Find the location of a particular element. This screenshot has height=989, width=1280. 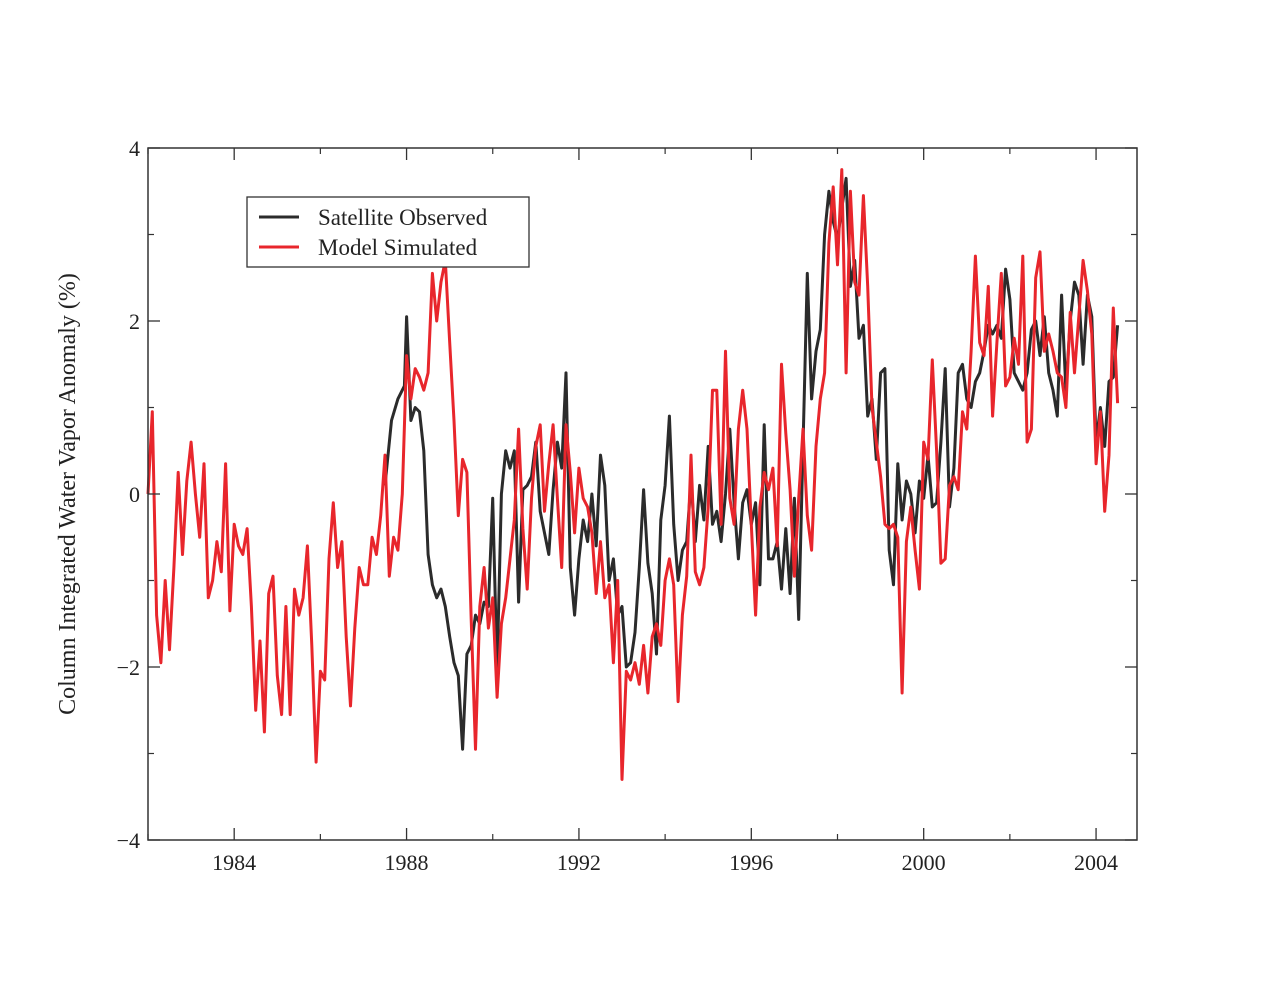

legend-box is located at coordinates (388, 232).